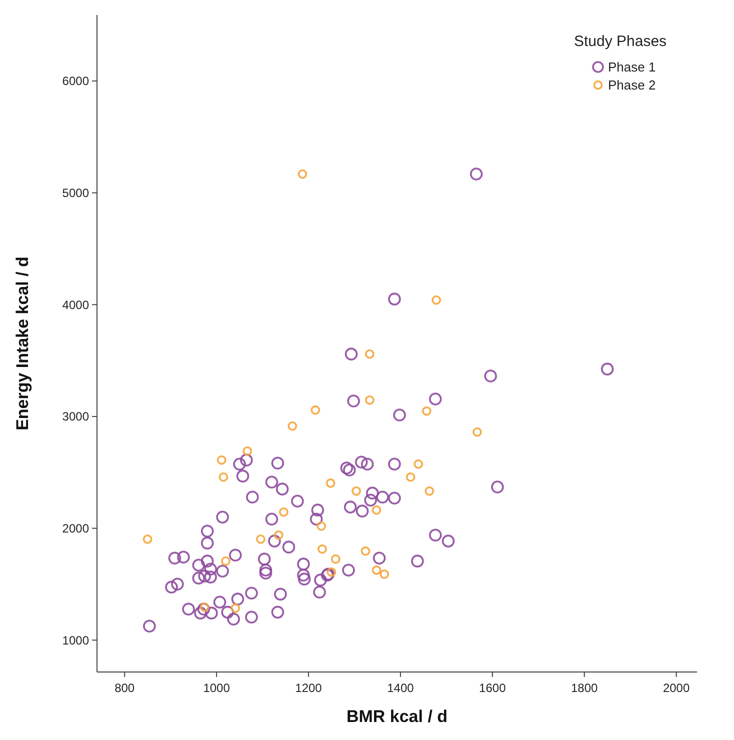 This screenshot has width=734, height=740. I want to click on x-tick-label: 800, so click(124, 688).